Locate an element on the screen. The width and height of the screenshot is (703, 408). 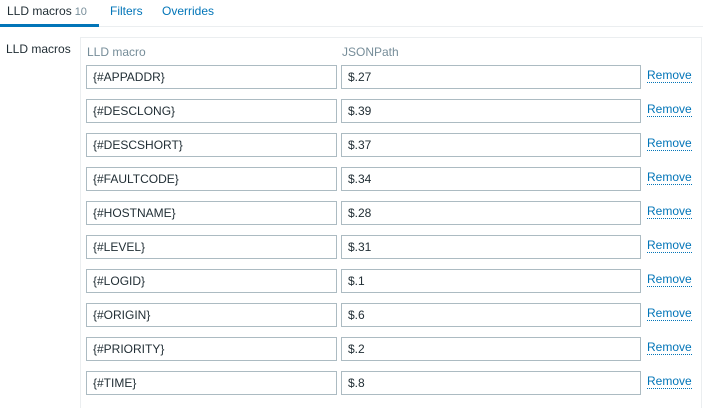
macro-row: {#ORIGIN} $.6 Remove is located at coordinates (391, 315).